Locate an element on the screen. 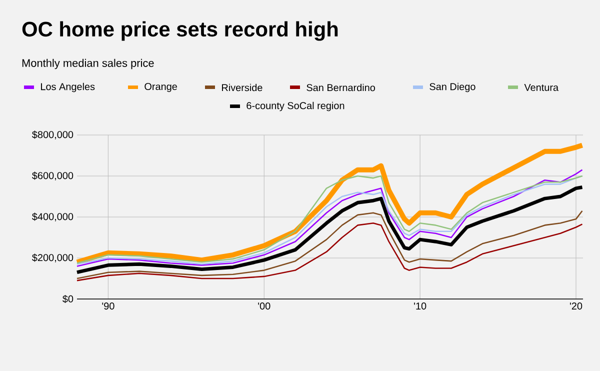 This screenshot has height=371, width=600. y-tick-label: $200,000 is located at coordinates (53, 258).